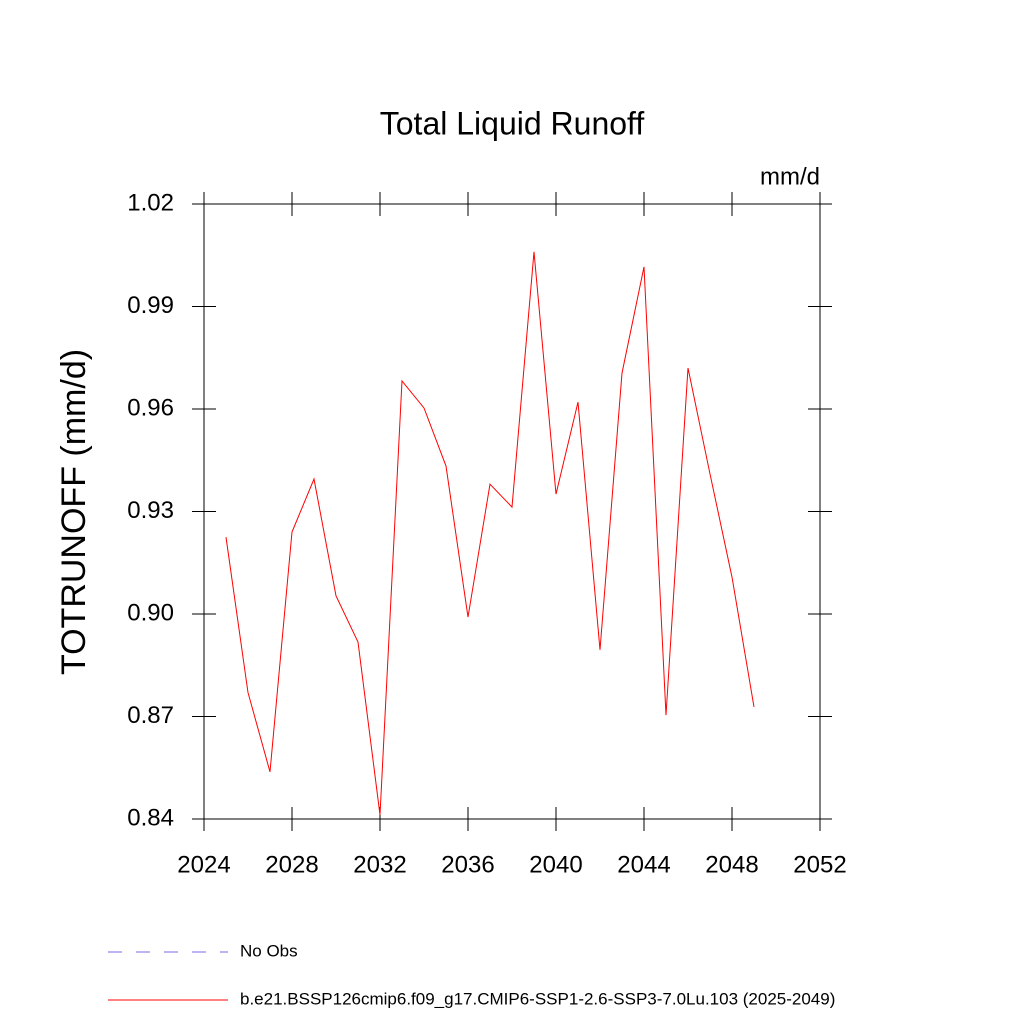  Describe the element at coordinates (203, 864) in the screenshot. I see `x-tick-label: 2024` at that location.